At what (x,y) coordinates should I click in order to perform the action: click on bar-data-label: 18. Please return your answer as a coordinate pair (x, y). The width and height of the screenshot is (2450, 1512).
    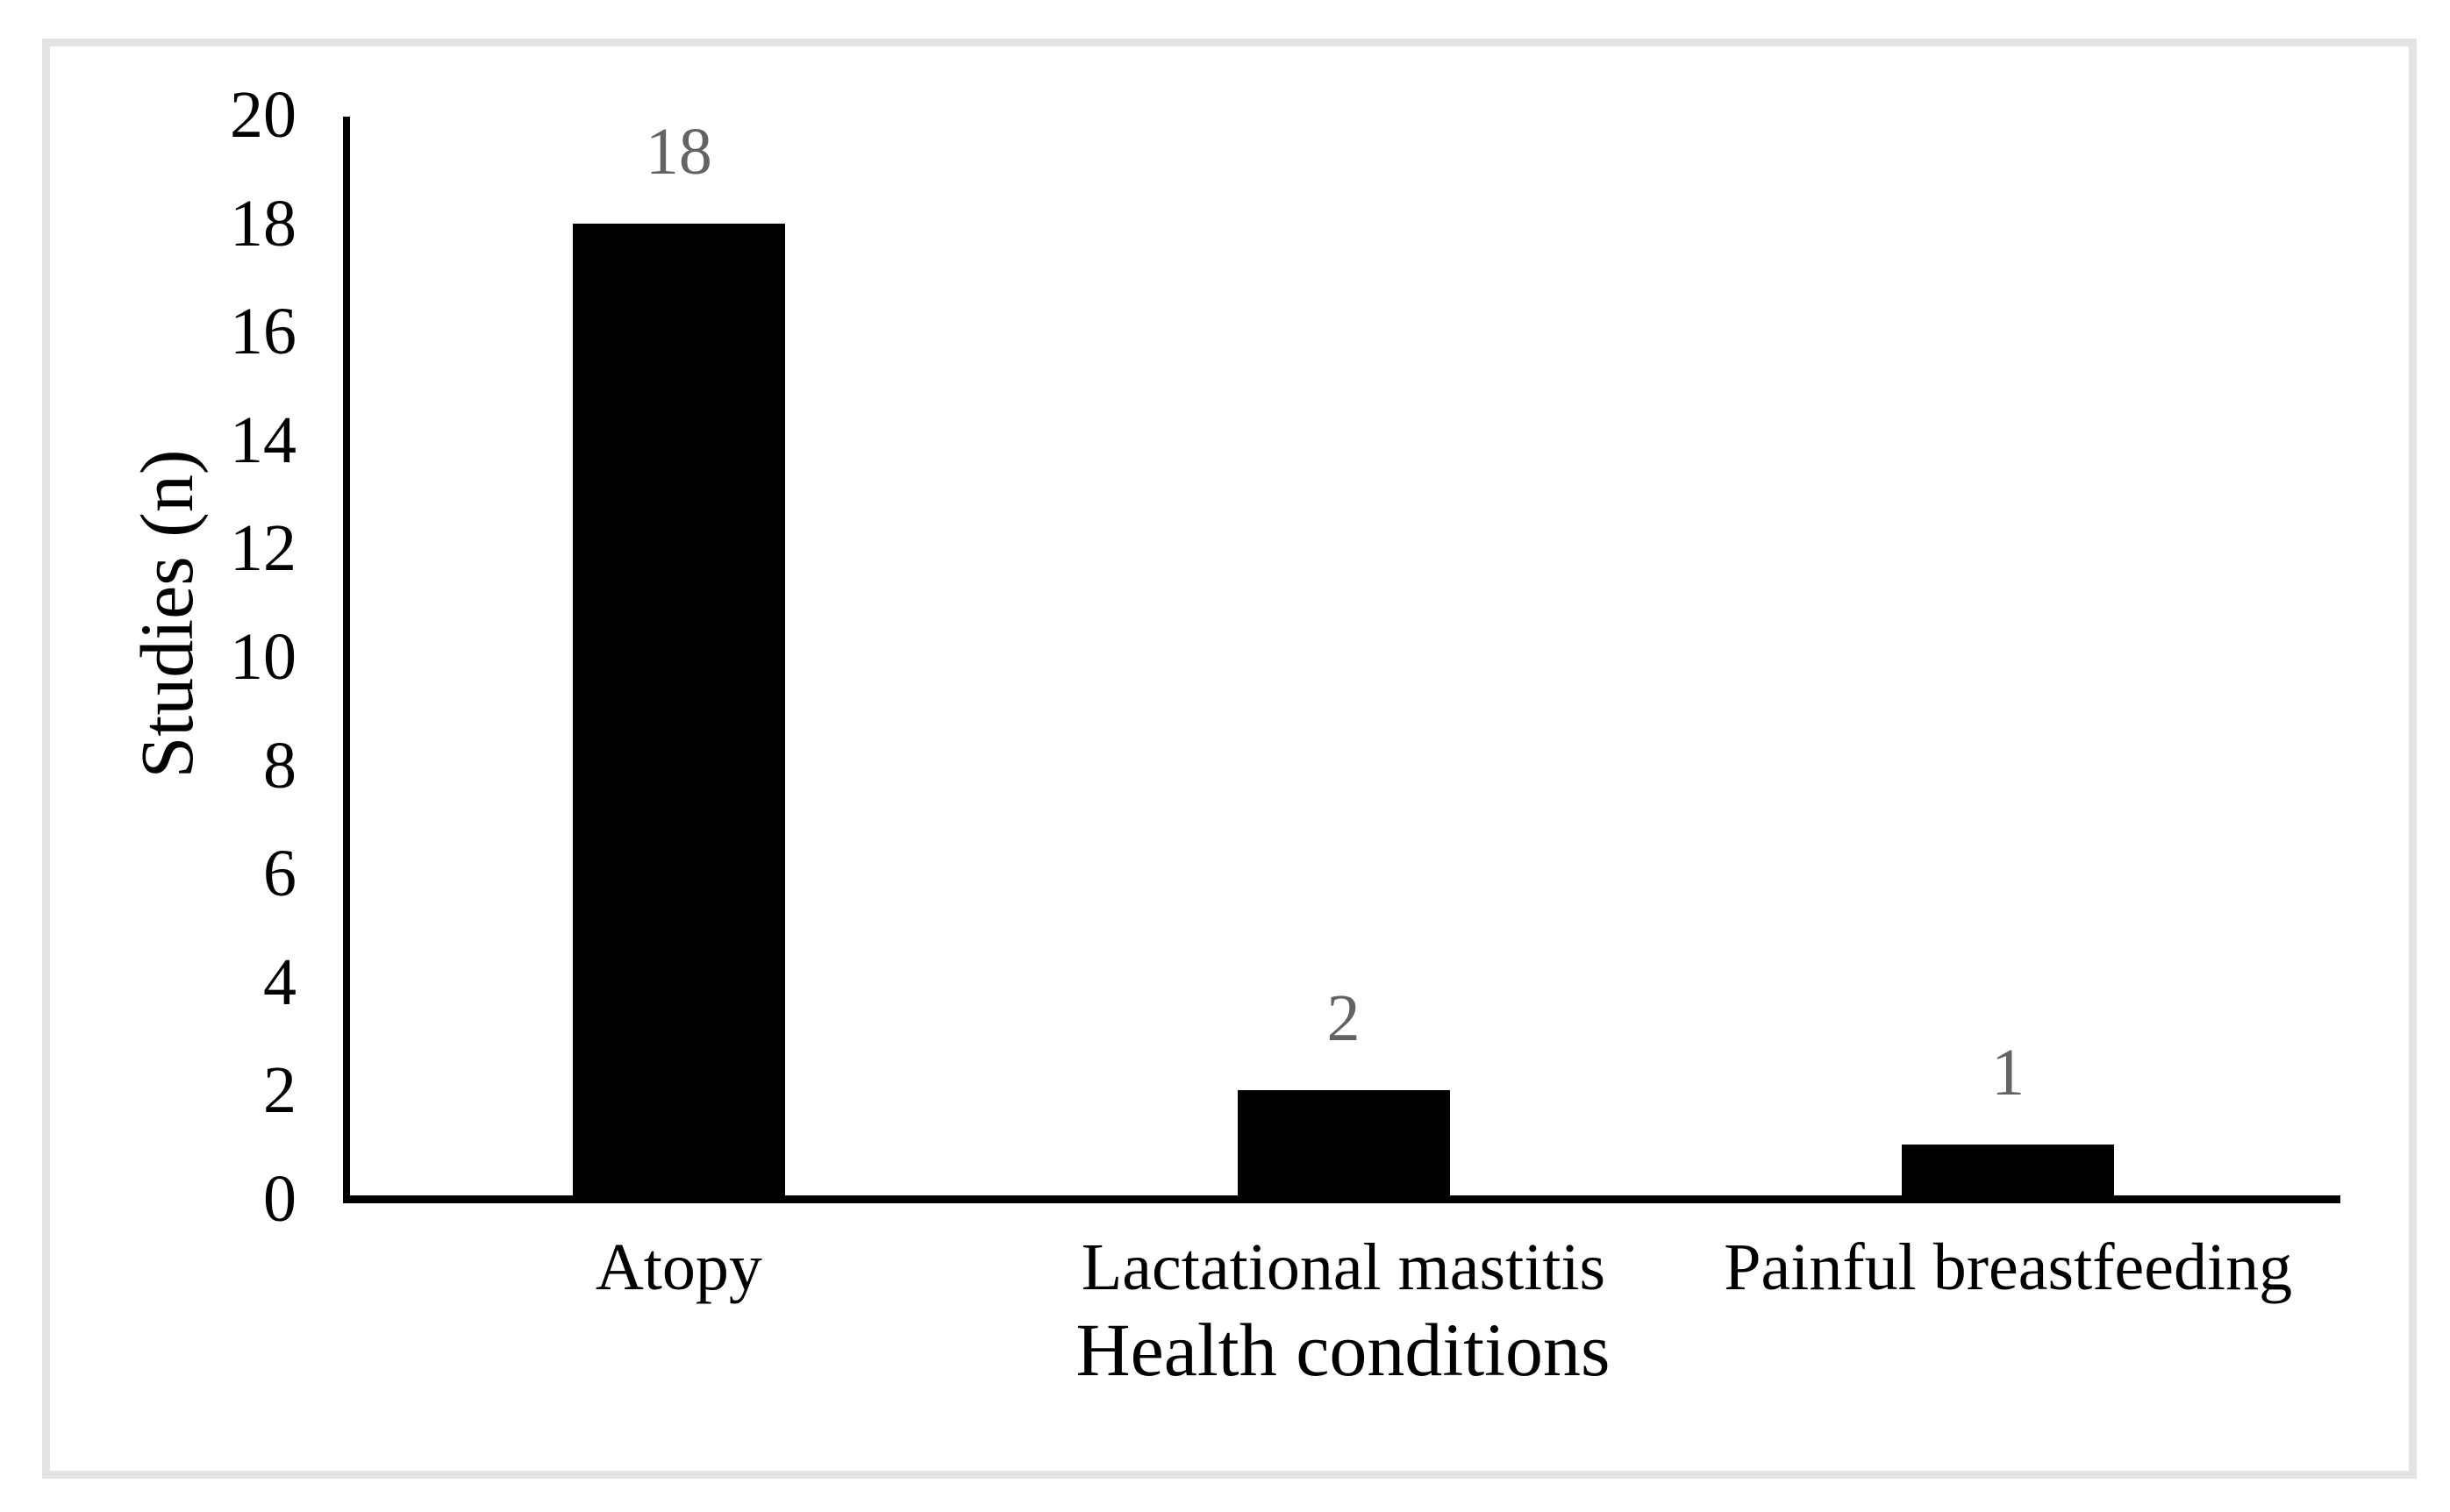
    Looking at the image, I should click on (678, 151).